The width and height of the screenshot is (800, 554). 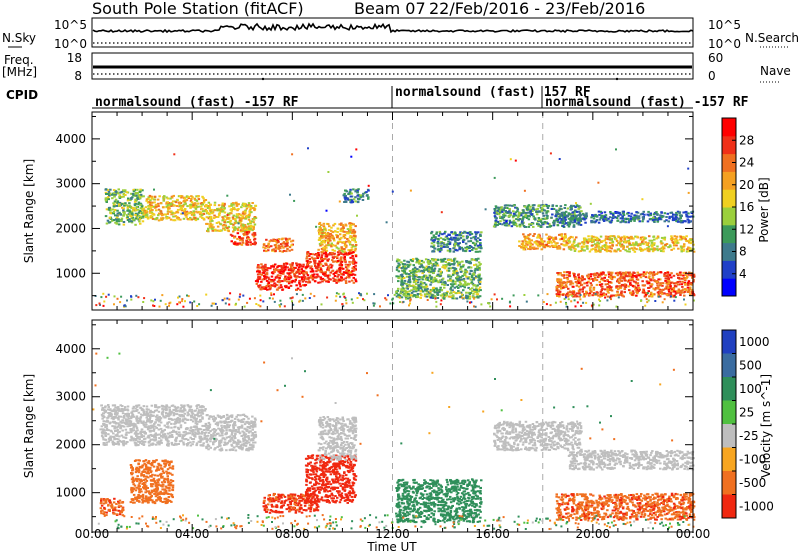 What do you see at coordinates (70, 25) in the screenshot?
I see `nsky-tick-top: 10^5` at bounding box center [70, 25].